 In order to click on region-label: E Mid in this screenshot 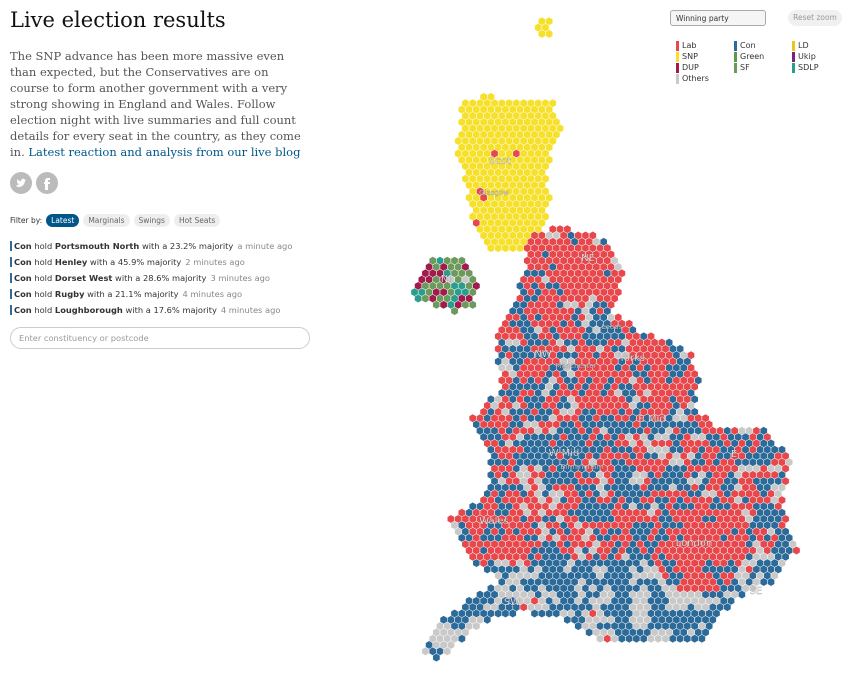, I will do `click(651, 419)`.